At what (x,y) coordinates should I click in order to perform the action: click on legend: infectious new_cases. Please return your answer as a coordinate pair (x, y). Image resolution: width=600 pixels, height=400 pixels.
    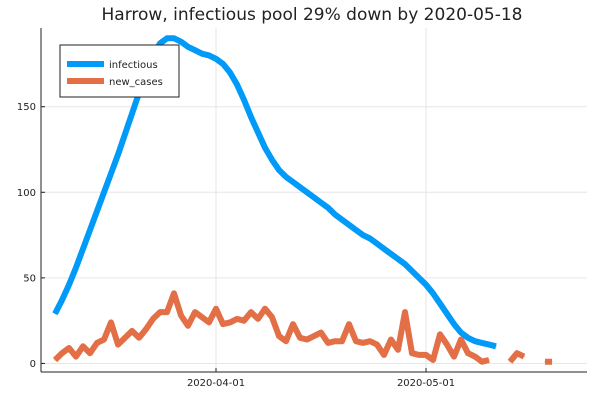
    Looking at the image, I should click on (119, 71).